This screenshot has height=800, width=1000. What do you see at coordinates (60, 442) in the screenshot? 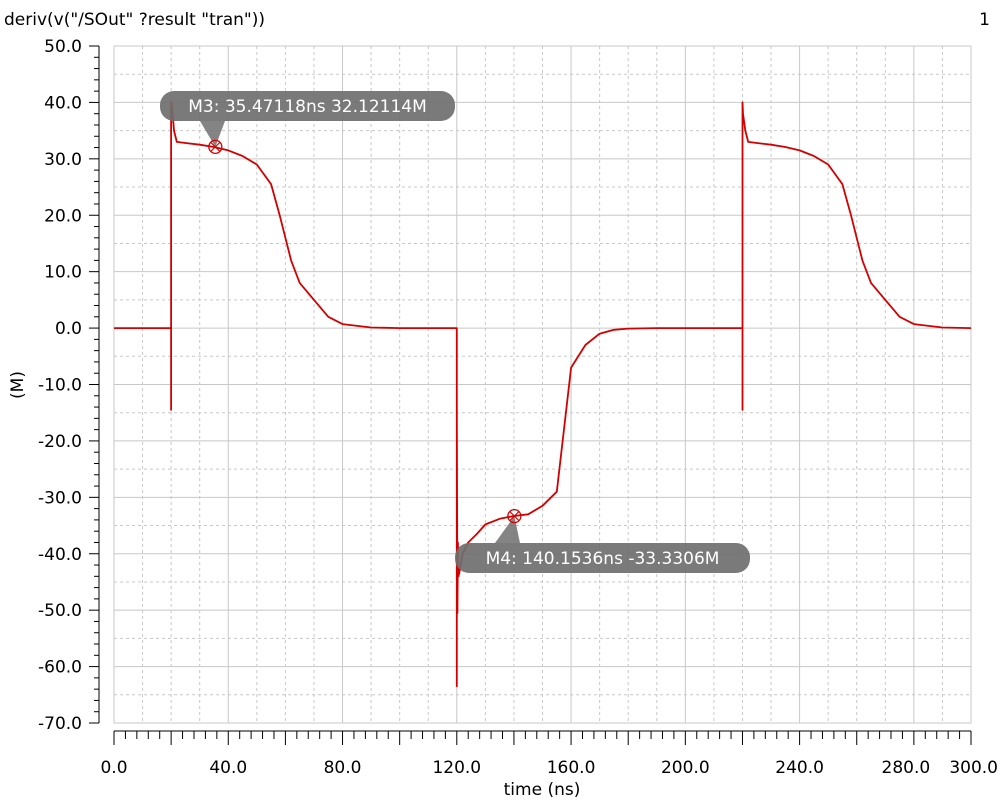
I see `y-tick-label: -20.0` at bounding box center [60, 442].